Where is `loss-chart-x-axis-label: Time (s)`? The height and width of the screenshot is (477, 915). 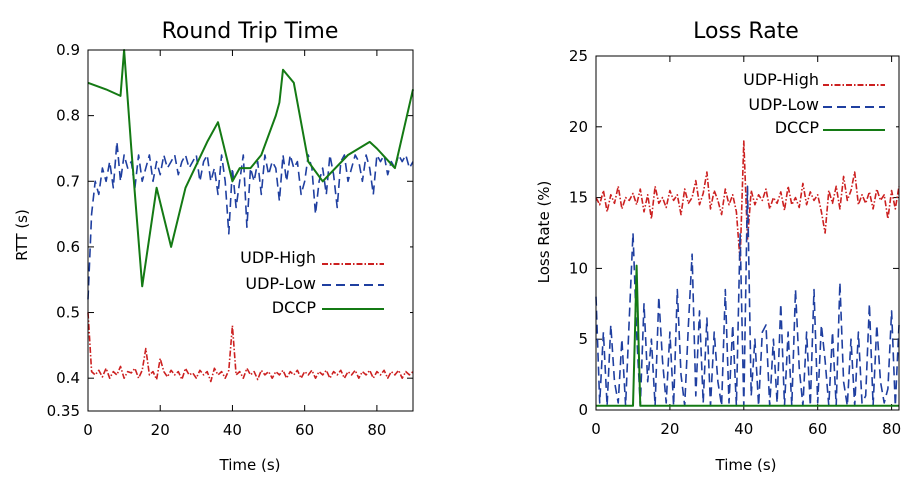 loss-chart-x-axis-label: Time (s) is located at coordinates (746, 465).